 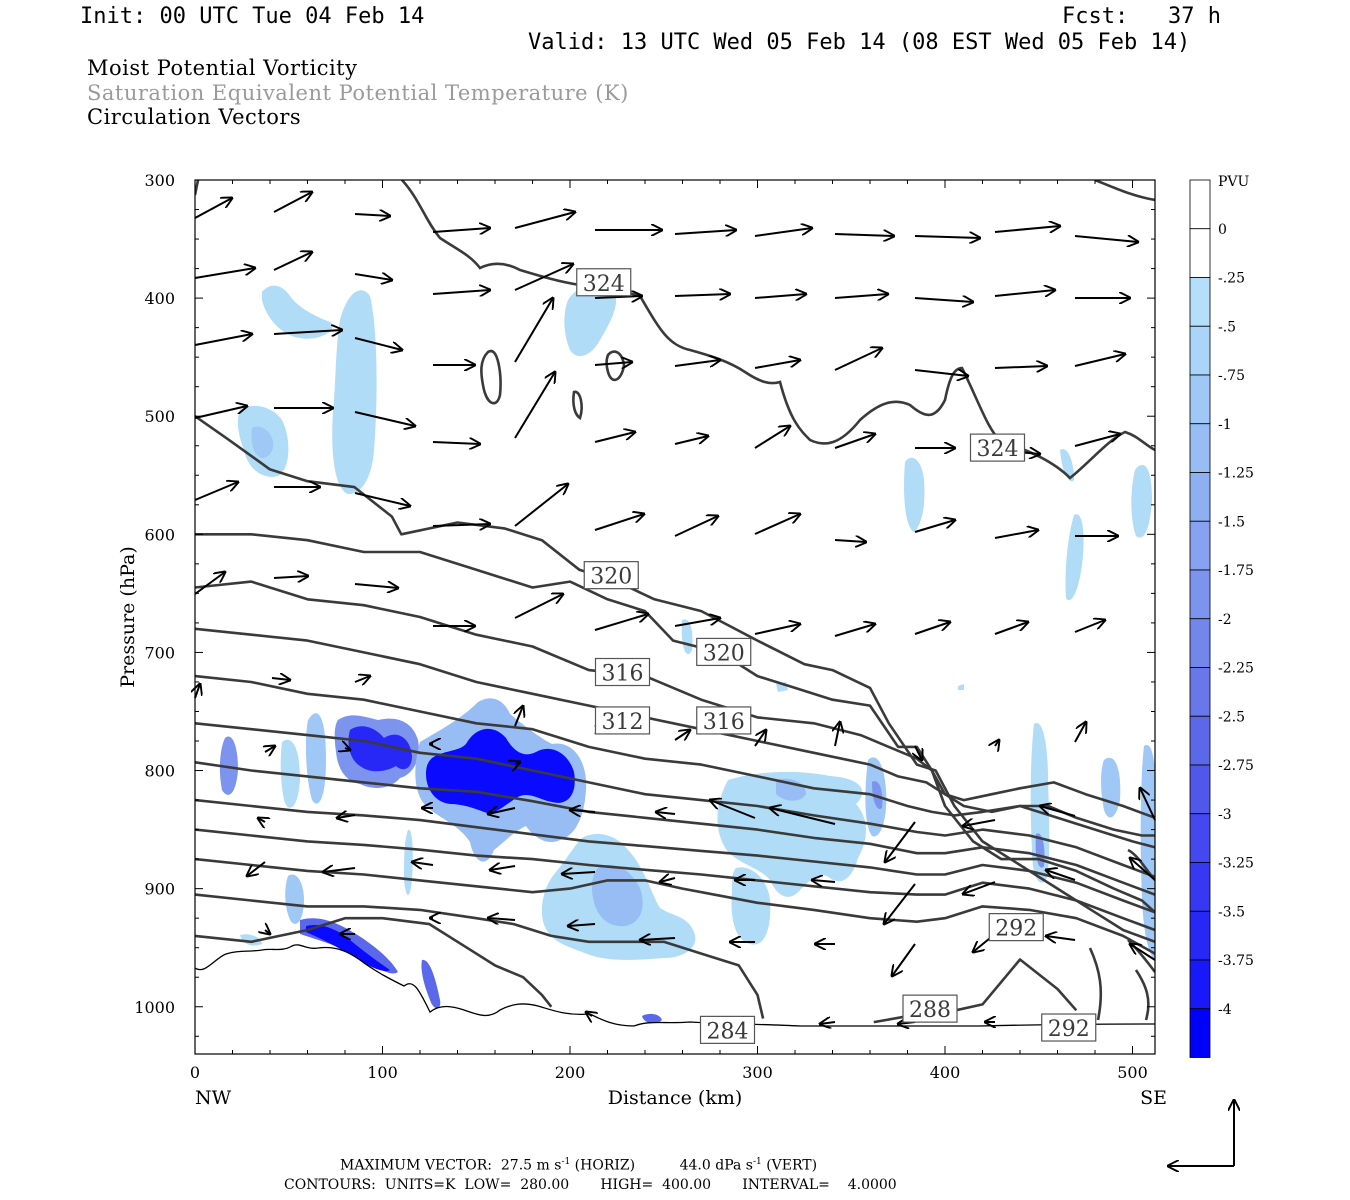 What do you see at coordinates (1231, 522) in the screenshot?
I see `colorbar-label: -1.5` at bounding box center [1231, 522].